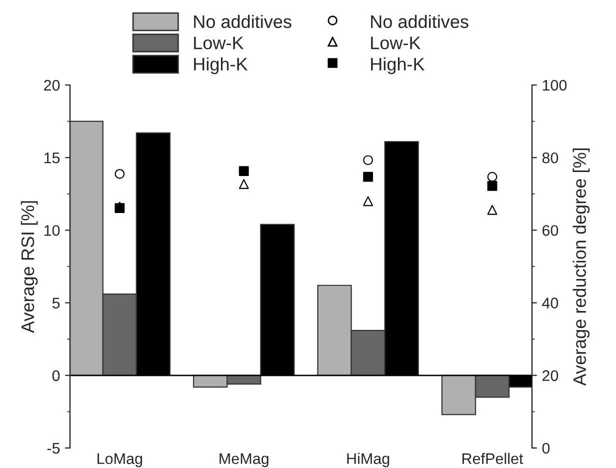 This screenshot has width=616, height=468. I want to click on y2-tick-label: 80, so click(550, 158).